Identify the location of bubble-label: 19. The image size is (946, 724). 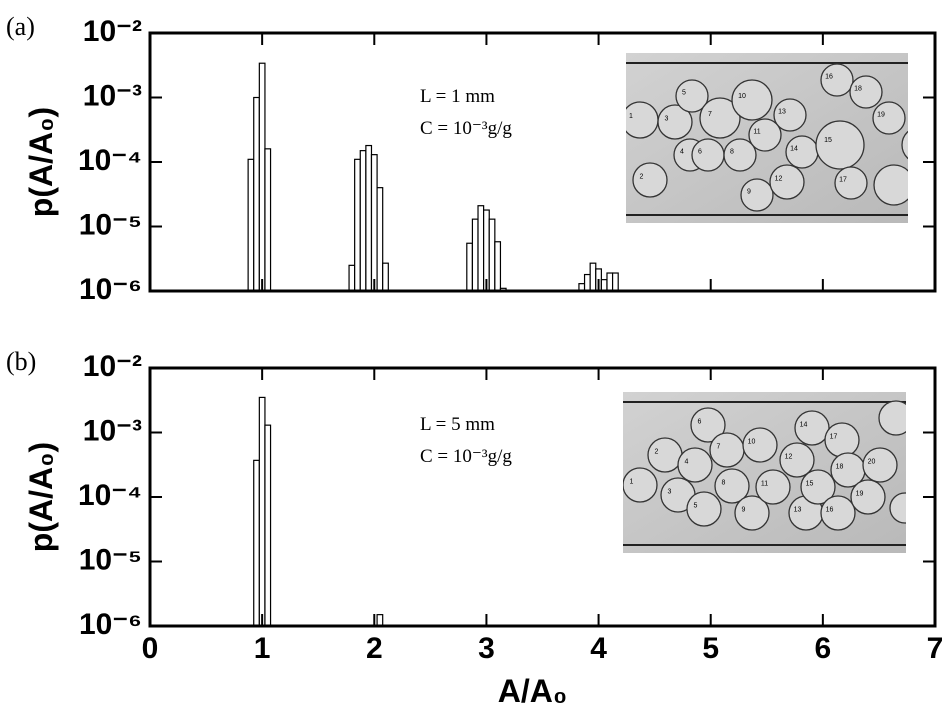
(881, 115).